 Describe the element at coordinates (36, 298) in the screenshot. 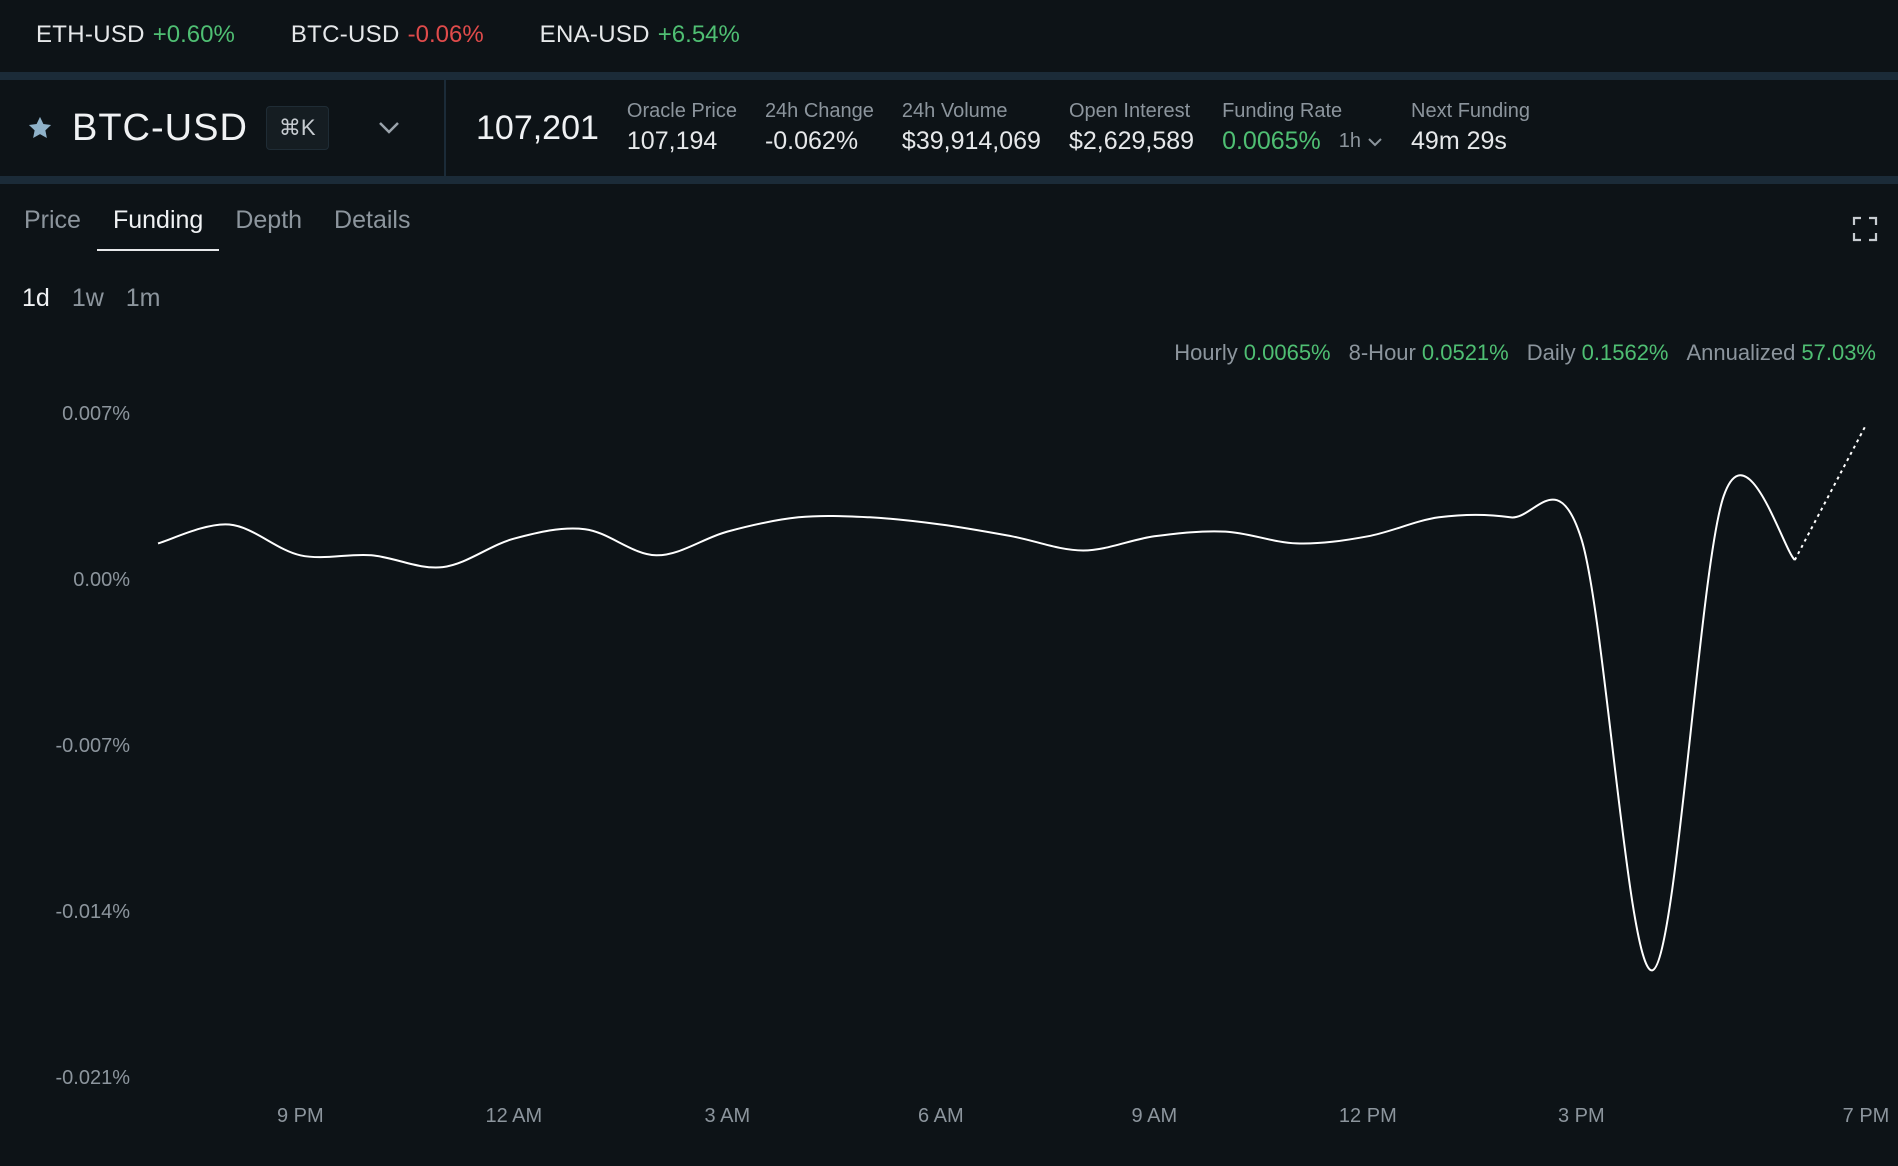

I see `range-1d: 1d` at that location.